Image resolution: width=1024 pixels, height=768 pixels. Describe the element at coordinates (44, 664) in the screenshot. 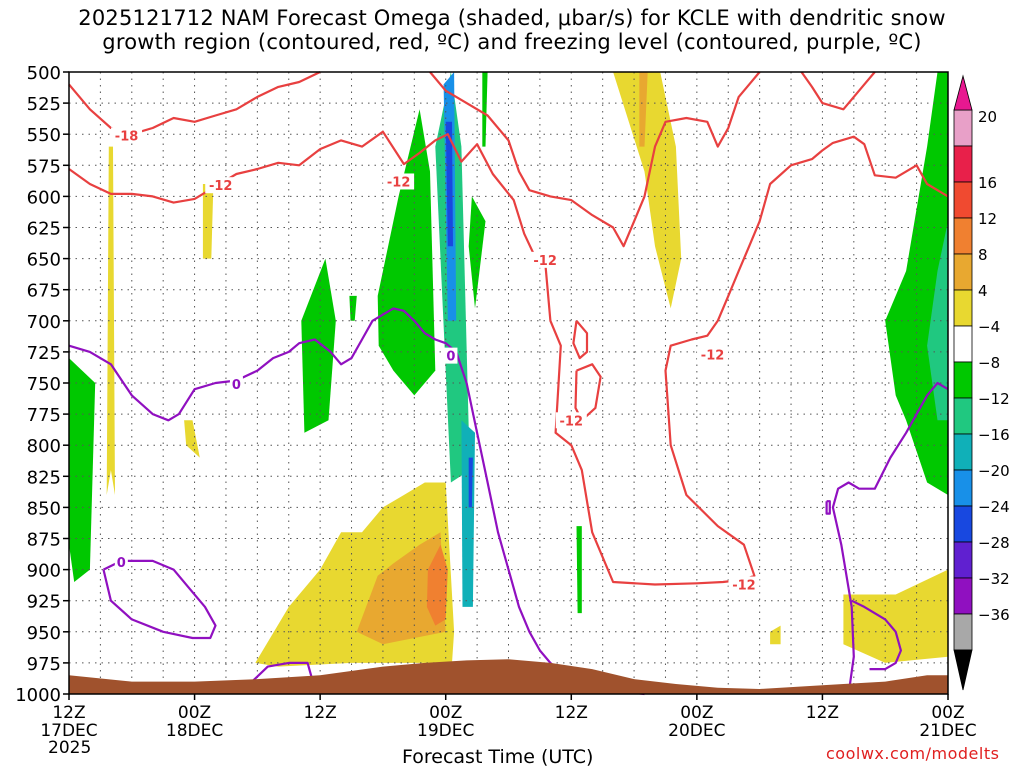

I see `y-tick-label: 975` at that location.